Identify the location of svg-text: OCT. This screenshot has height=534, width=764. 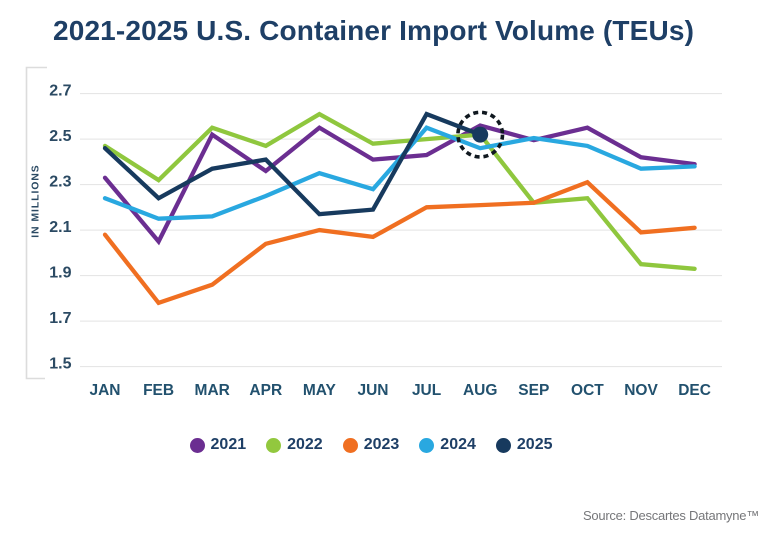
(587, 390).